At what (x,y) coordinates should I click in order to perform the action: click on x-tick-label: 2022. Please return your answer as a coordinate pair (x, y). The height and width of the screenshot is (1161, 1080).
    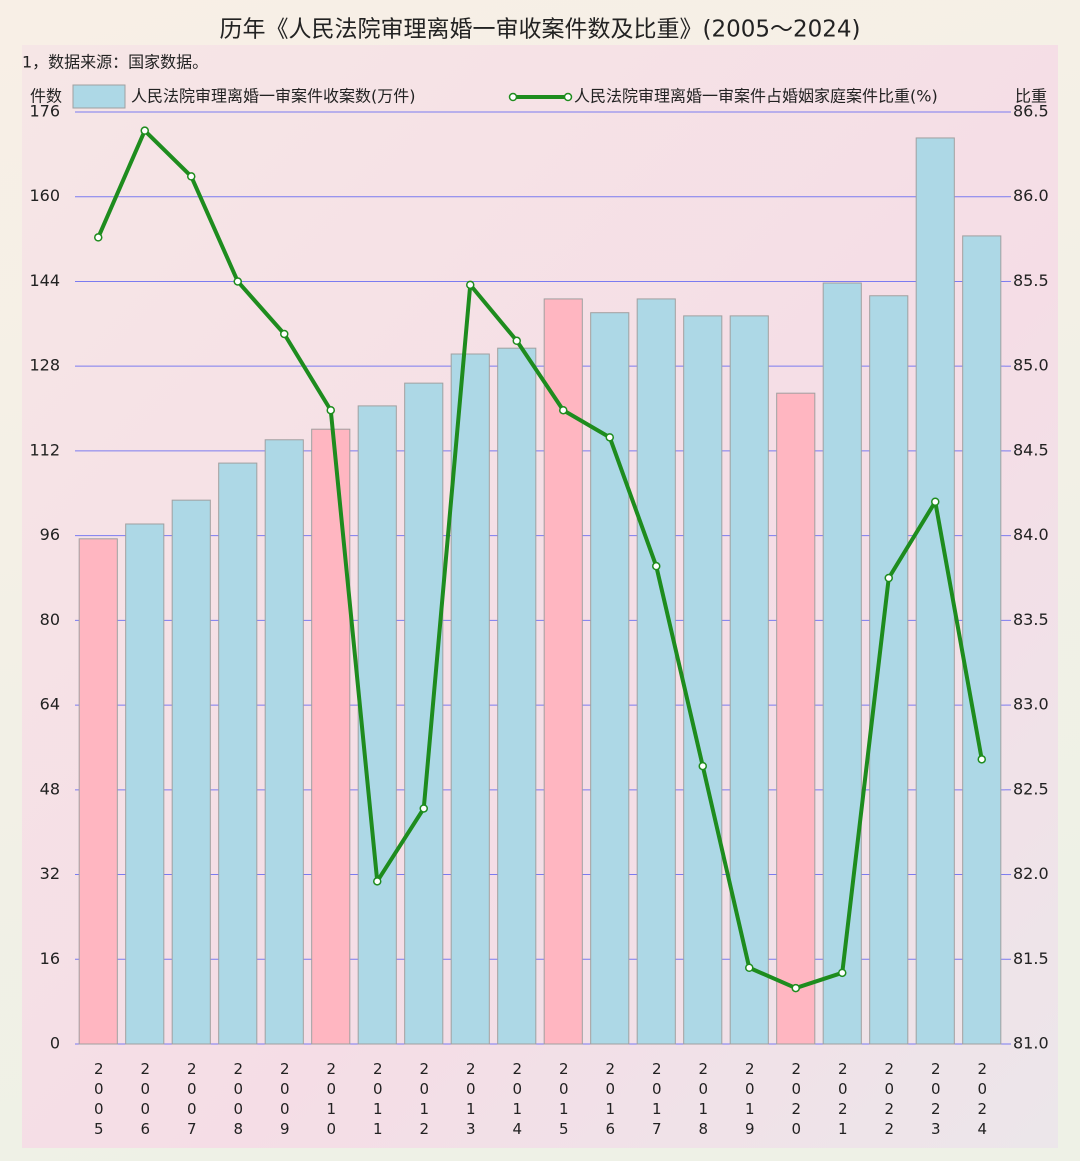
    Looking at the image, I should click on (889, 1100).